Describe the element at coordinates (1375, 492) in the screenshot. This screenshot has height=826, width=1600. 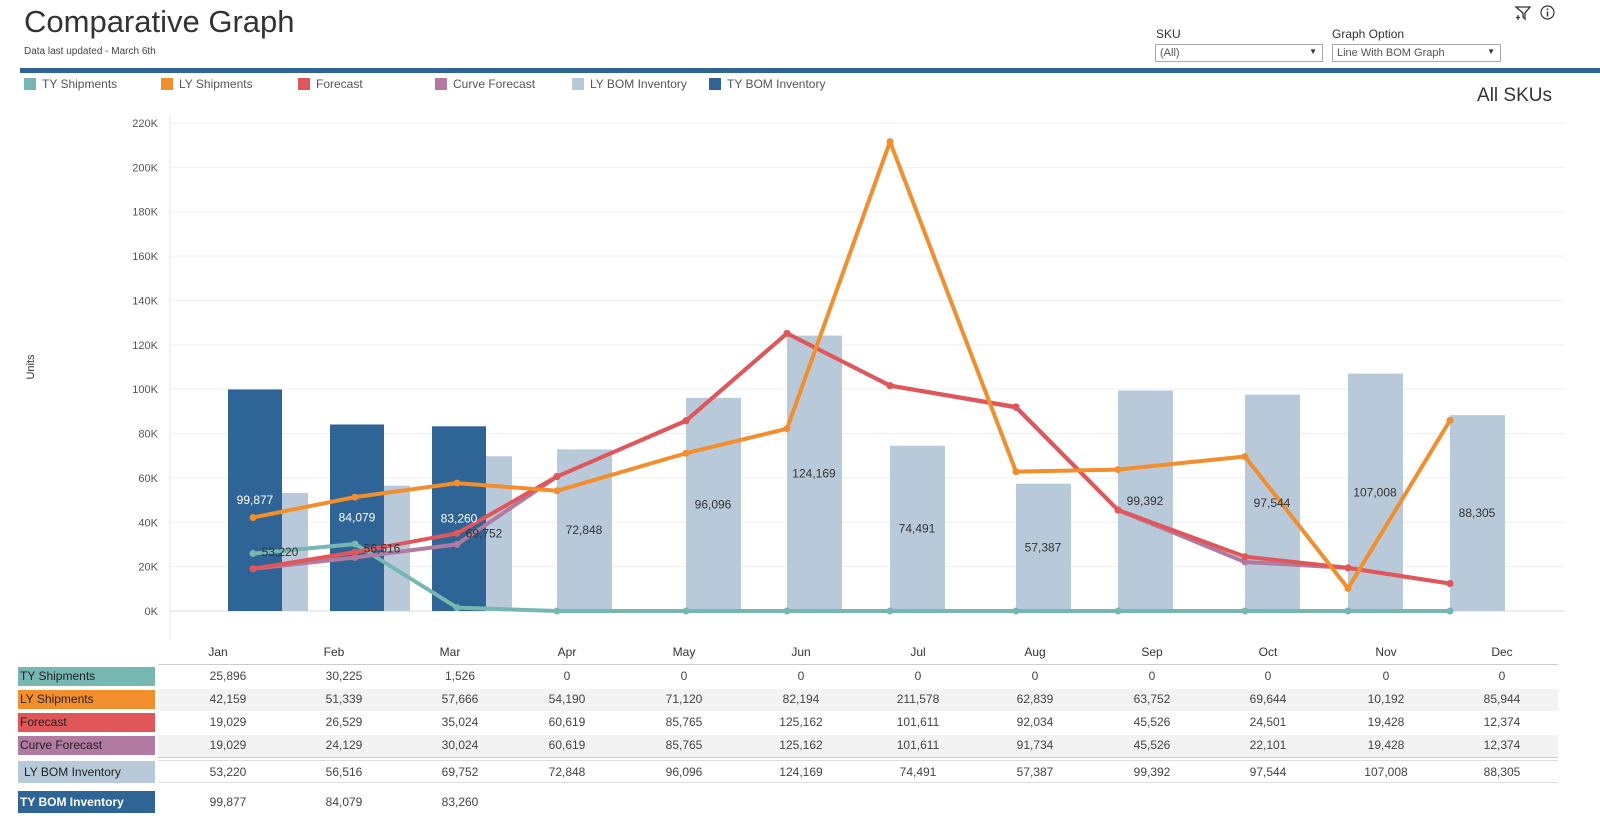
I see `ly-bom-data-label: 107,008` at that location.